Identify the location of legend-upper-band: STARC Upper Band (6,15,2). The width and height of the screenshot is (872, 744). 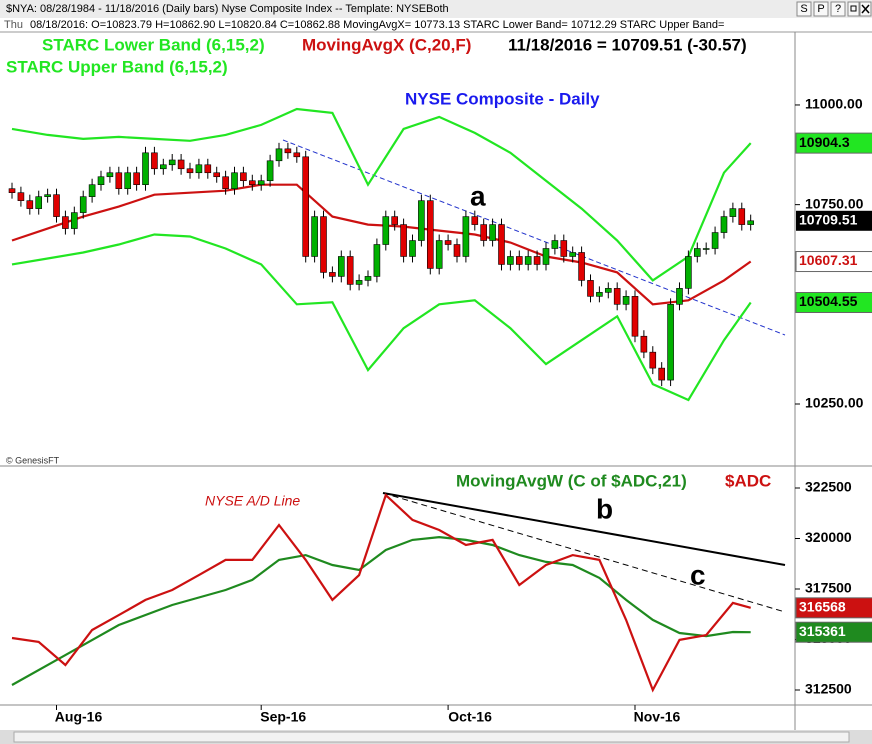
(117, 66).